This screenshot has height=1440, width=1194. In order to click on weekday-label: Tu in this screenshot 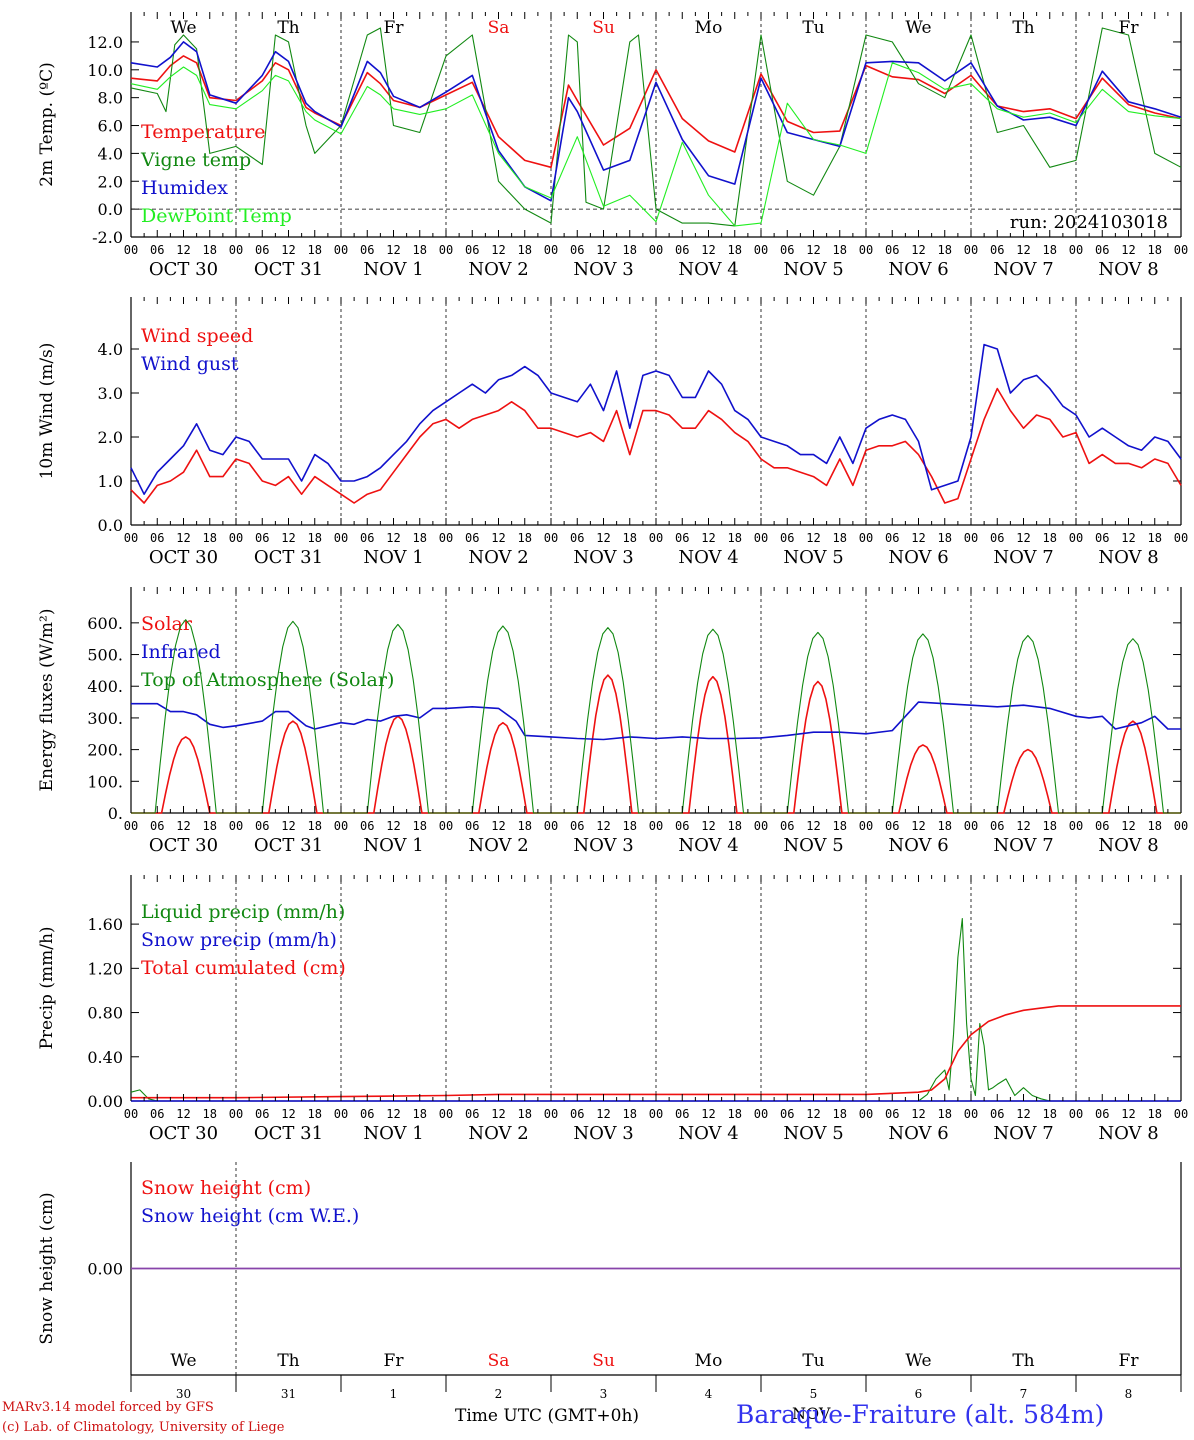, I will do `click(813, 28)`.